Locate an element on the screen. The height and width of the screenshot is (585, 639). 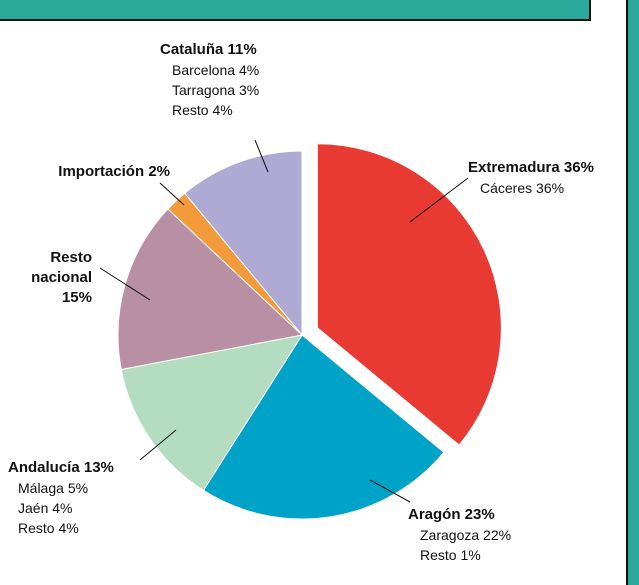
slice-title: Resto nacional 15% is located at coordinates (53, 278).